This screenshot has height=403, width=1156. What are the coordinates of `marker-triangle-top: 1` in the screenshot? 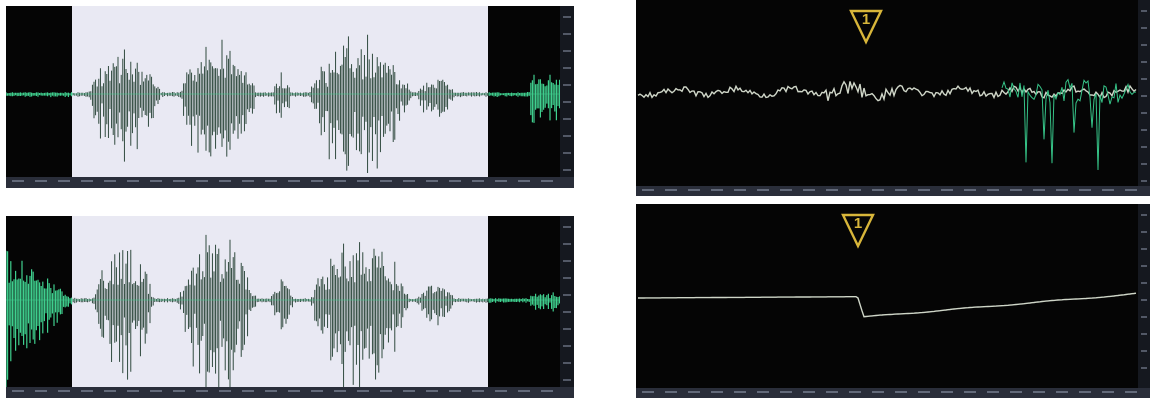 It's located at (866, 27).